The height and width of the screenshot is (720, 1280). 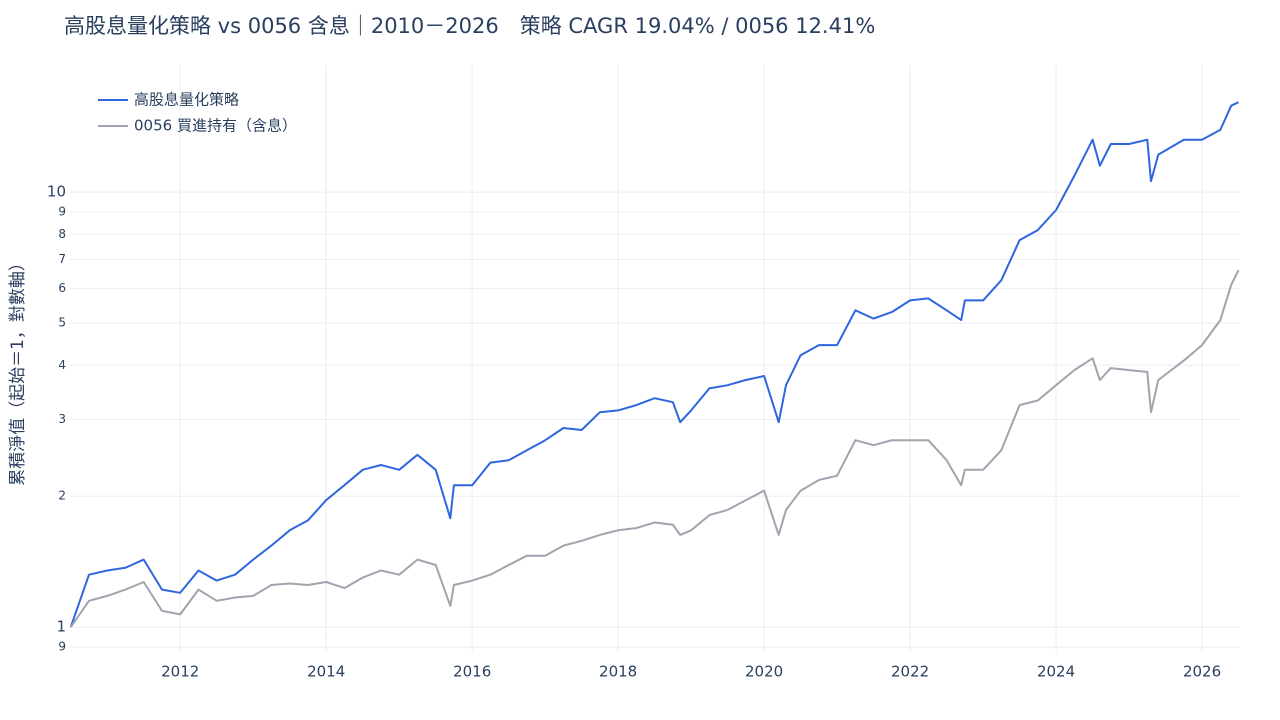 What do you see at coordinates (18, 370) in the screenshot?
I see `y-axis-label: 累積淨值（起始＝1，對數軸）` at bounding box center [18, 370].